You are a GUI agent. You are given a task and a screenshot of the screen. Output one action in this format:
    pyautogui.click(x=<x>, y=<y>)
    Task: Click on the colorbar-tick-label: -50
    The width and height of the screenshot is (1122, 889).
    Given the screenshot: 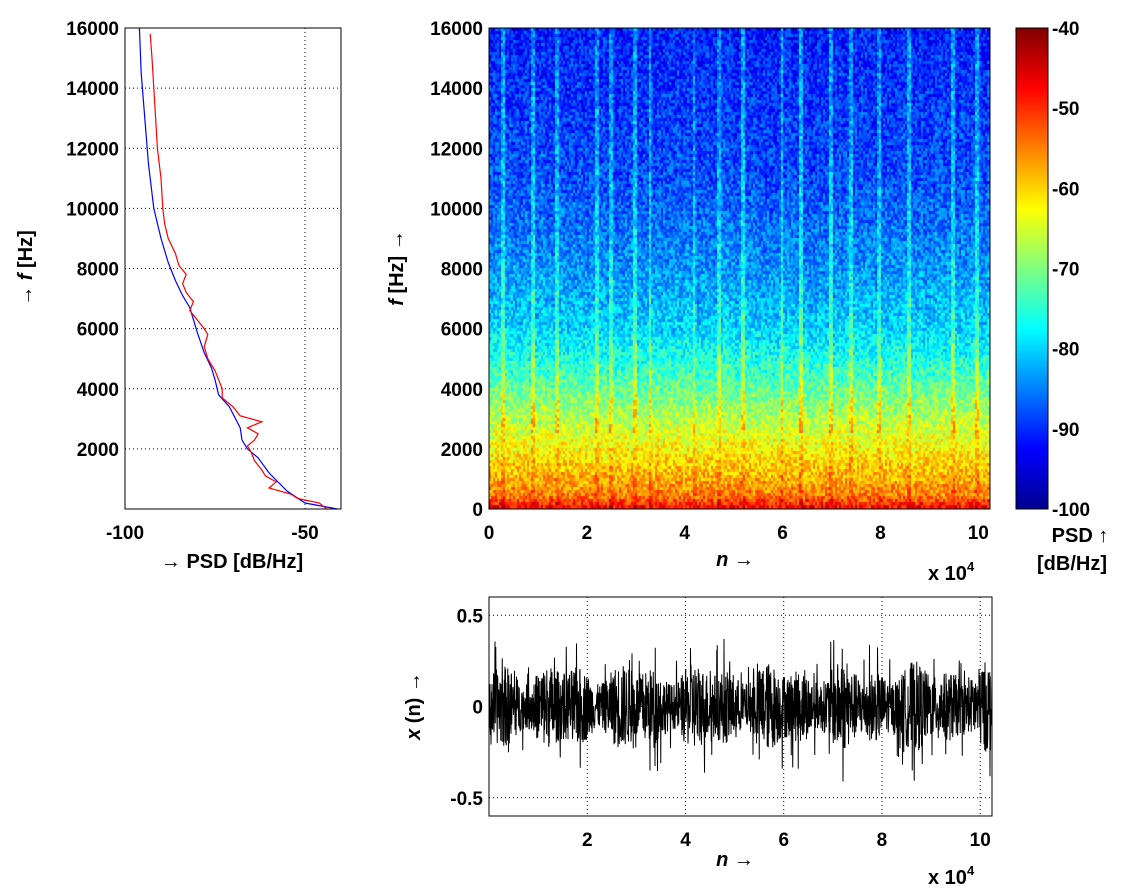 What is the action you would take?
    pyautogui.click(x=1065, y=109)
    